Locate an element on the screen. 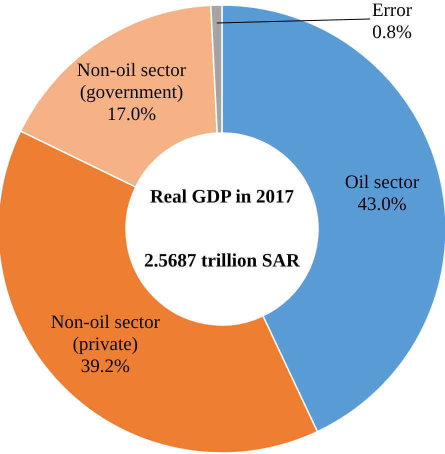  data-label: 39.2% is located at coordinates (105, 366).